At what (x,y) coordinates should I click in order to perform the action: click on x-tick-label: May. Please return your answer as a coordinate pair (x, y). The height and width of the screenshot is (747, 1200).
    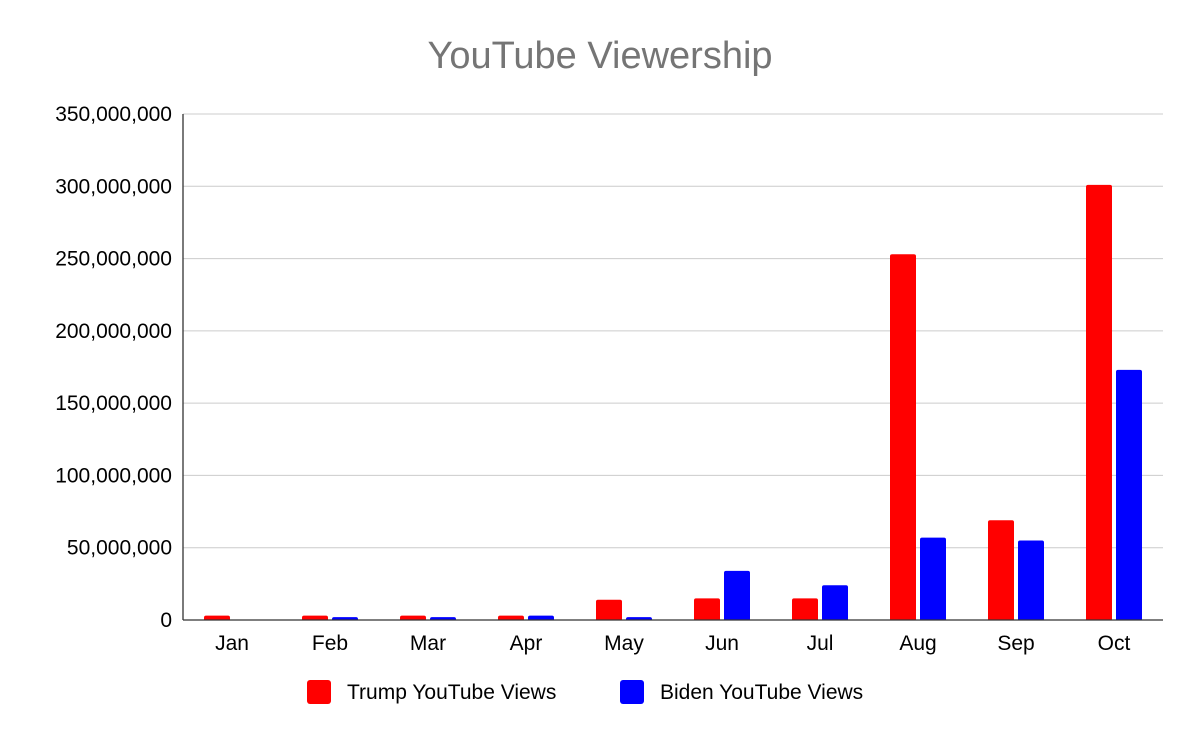
    Looking at the image, I should click on (624, 643).